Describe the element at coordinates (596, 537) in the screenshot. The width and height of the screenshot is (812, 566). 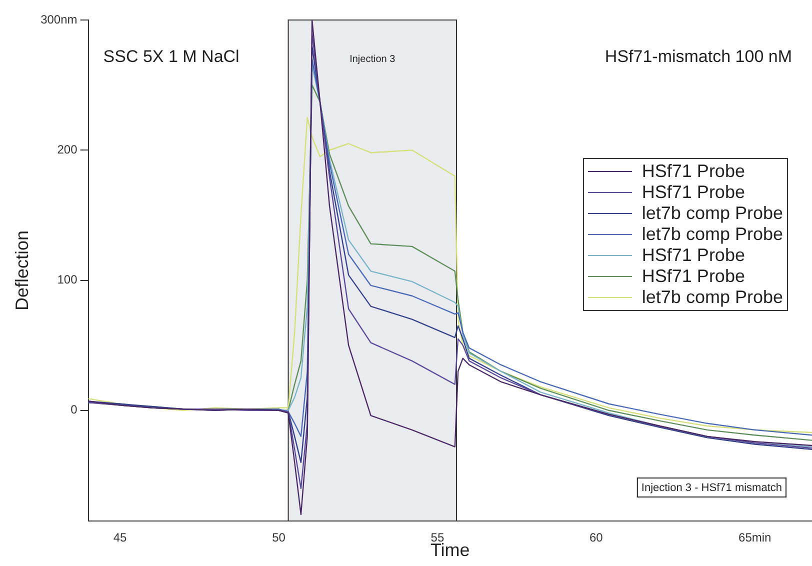
I see `x-tick-label: 60` at that location.